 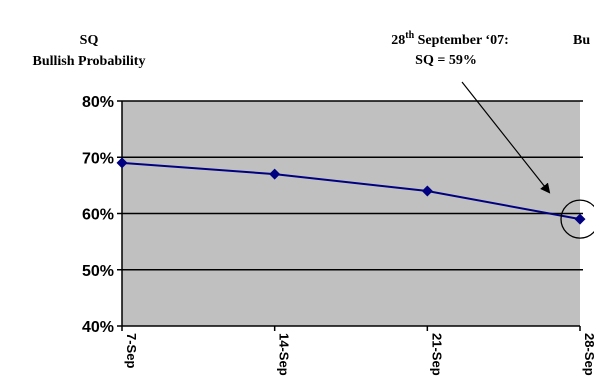 I want to click on y-tick-label: 80%, so click(x=98, y=102).